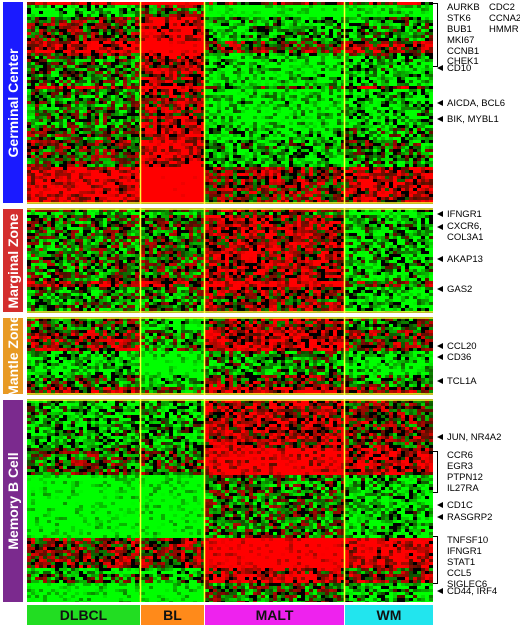 This screenshot has width=520, height=627. Describe the element at coordinates (473, 119) in the screenshot. I see `gene-label-bik-mybl1: BIK, MYBL1` at that location.